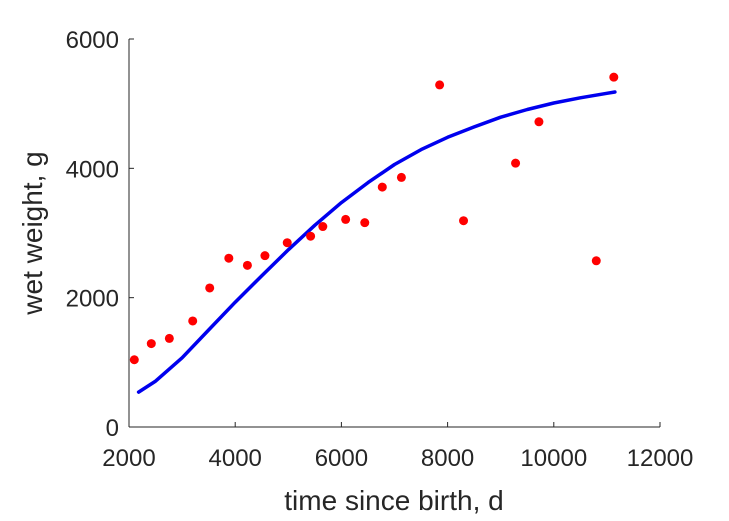 Image resolution: width=729 pixels, height=521 pixels. Describe the element at coordinates (92, 169) in the screenshot. I see `y-tick-label: 4000` at that location.